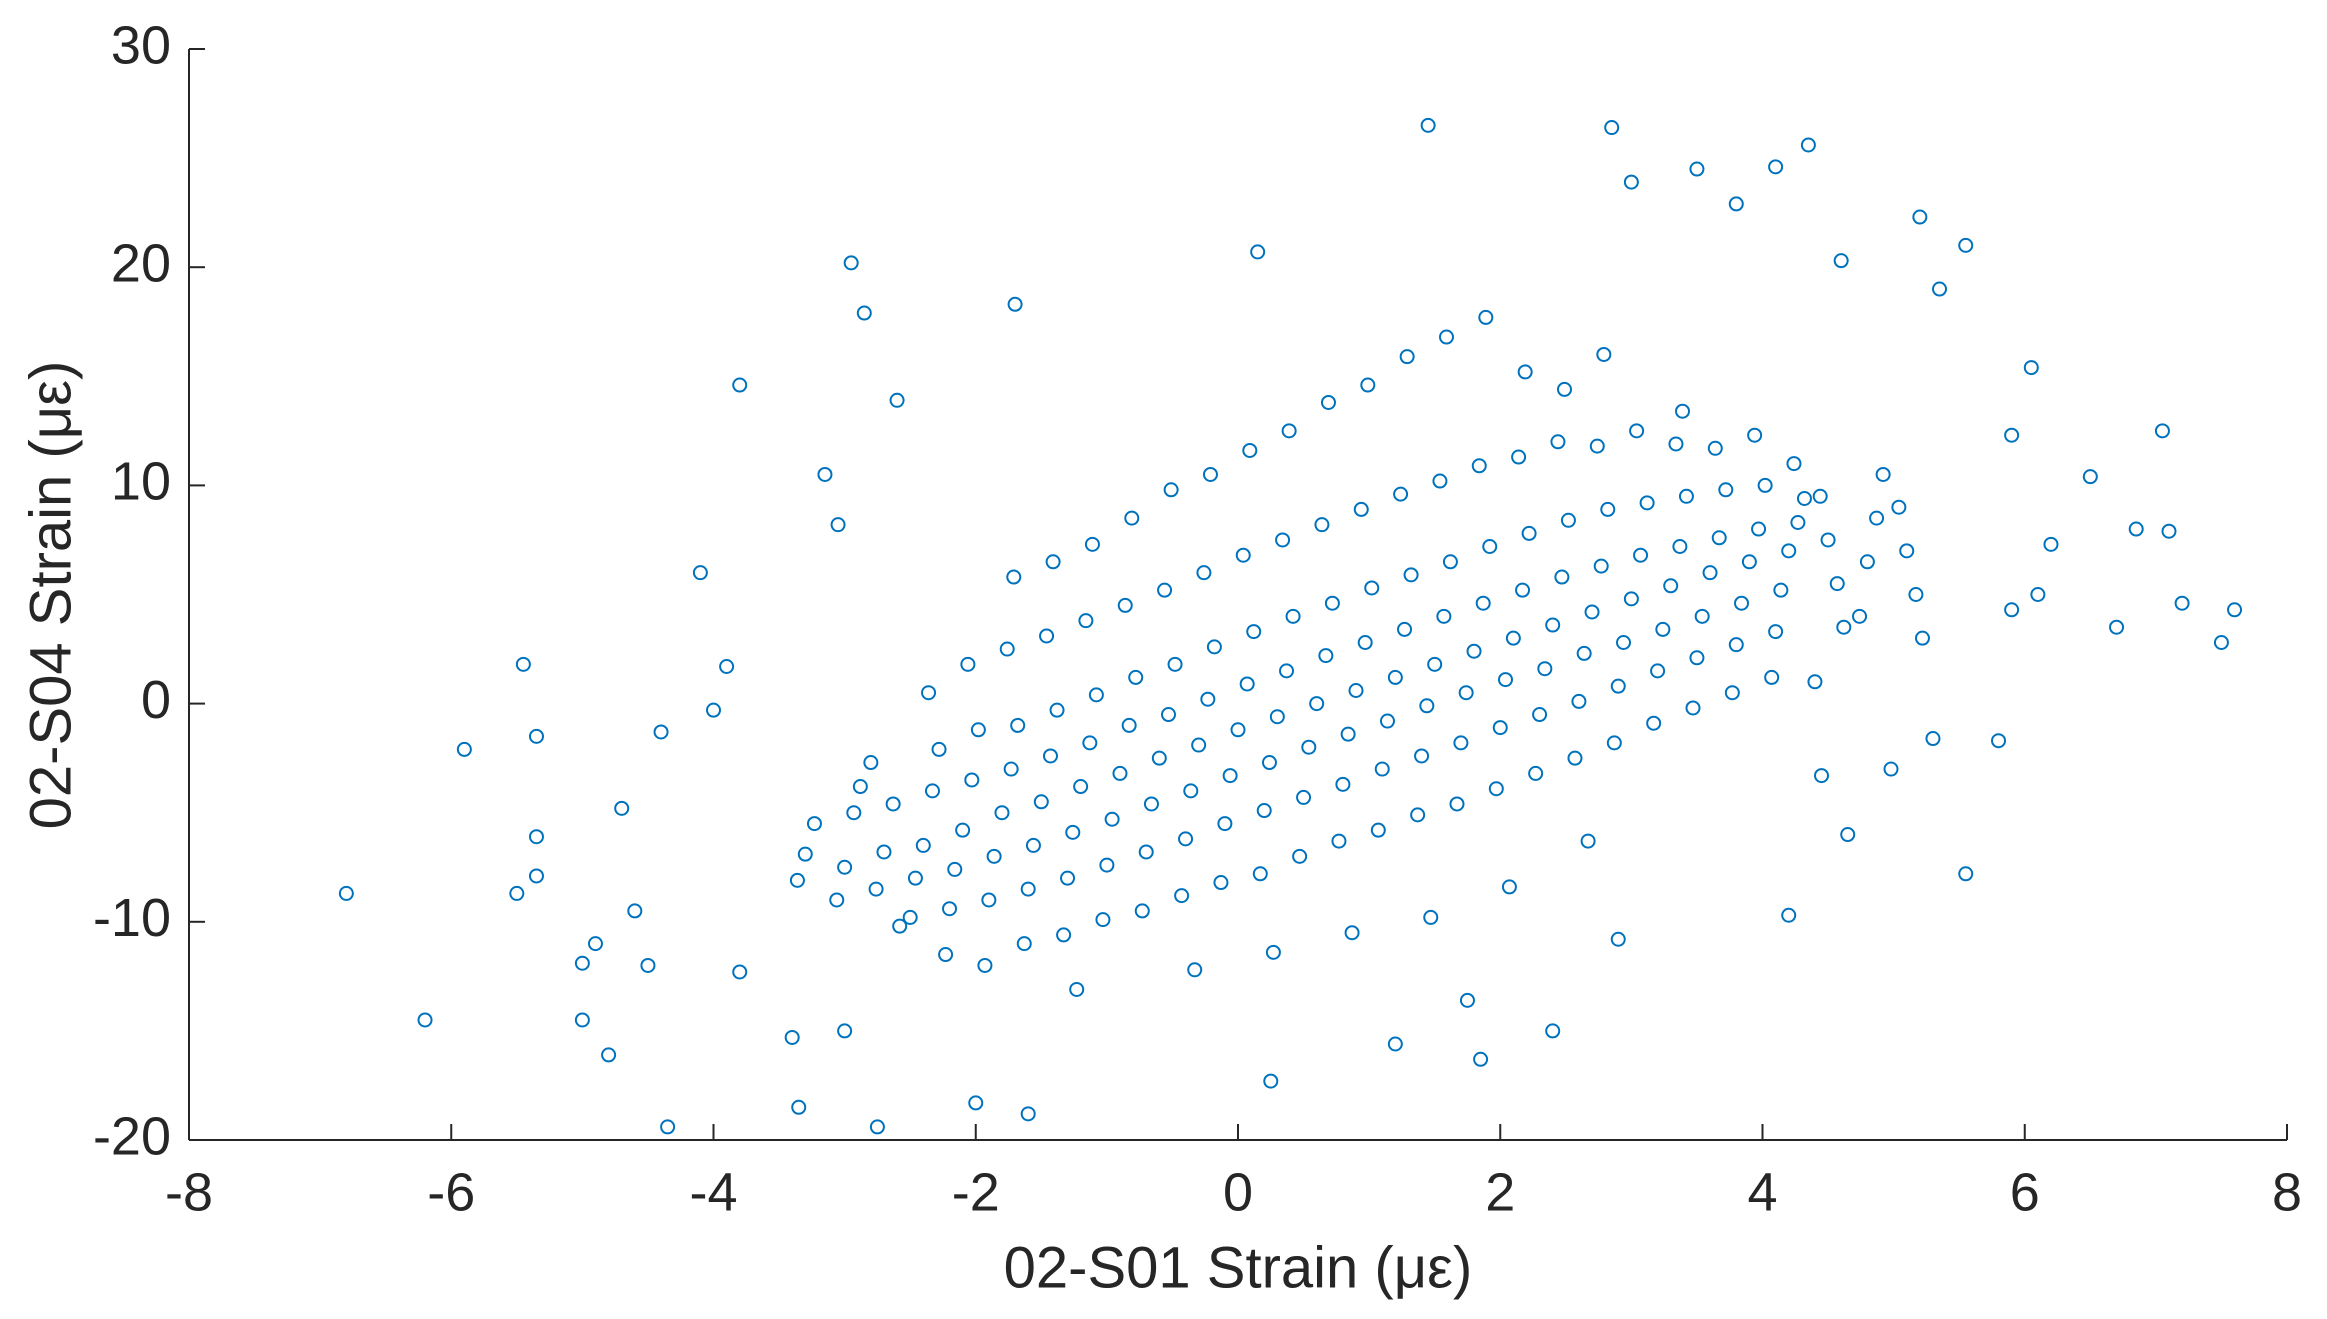 This screenshot has height=1319, width=2327. Describe the element at coordinates (1500, 1192) in the screenshot. I see `x-tick-label: 2` at that location.